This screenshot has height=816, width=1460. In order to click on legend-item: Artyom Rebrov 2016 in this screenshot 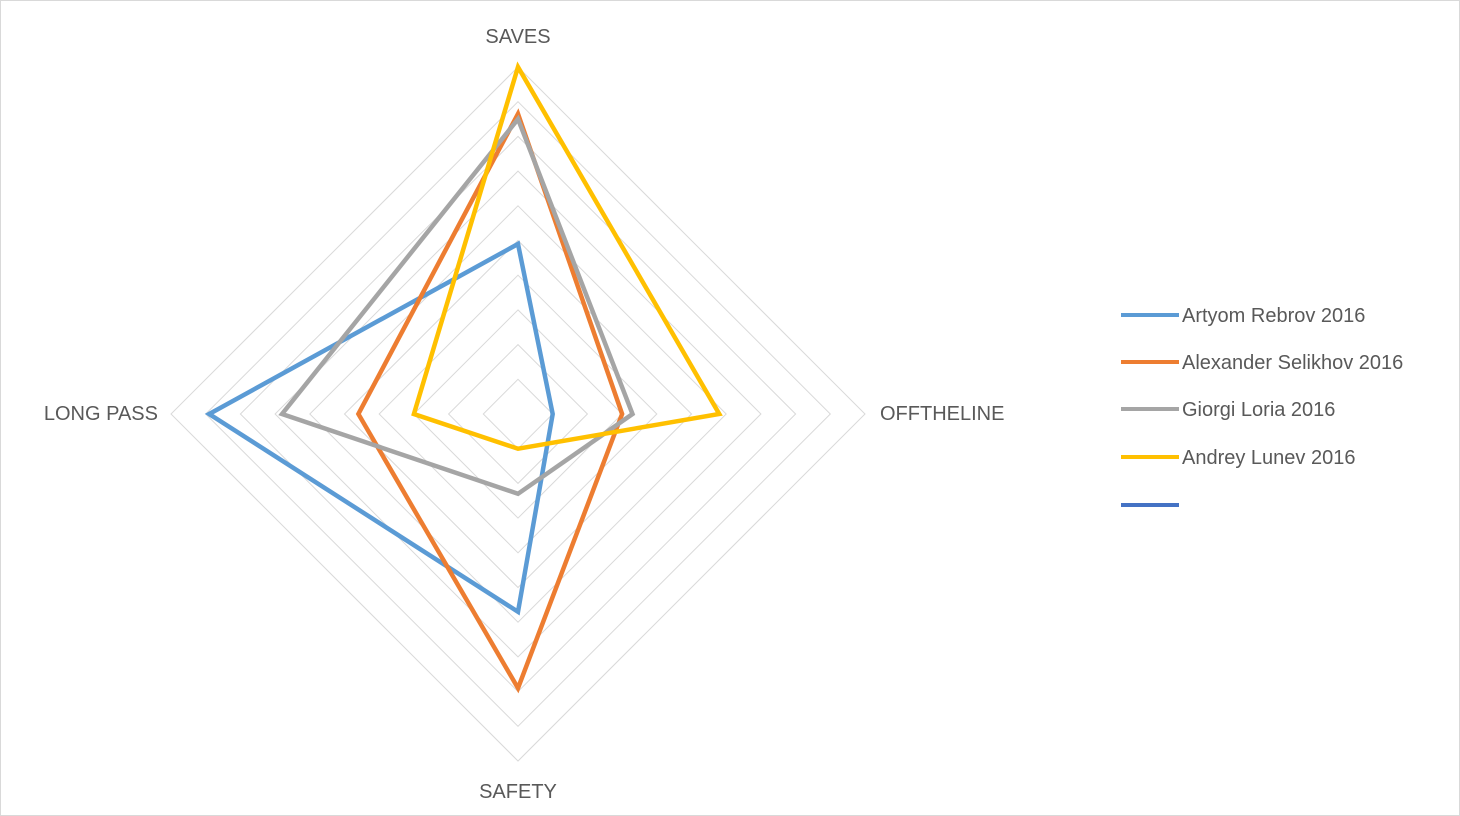, I will do `click(1243, 316)`.